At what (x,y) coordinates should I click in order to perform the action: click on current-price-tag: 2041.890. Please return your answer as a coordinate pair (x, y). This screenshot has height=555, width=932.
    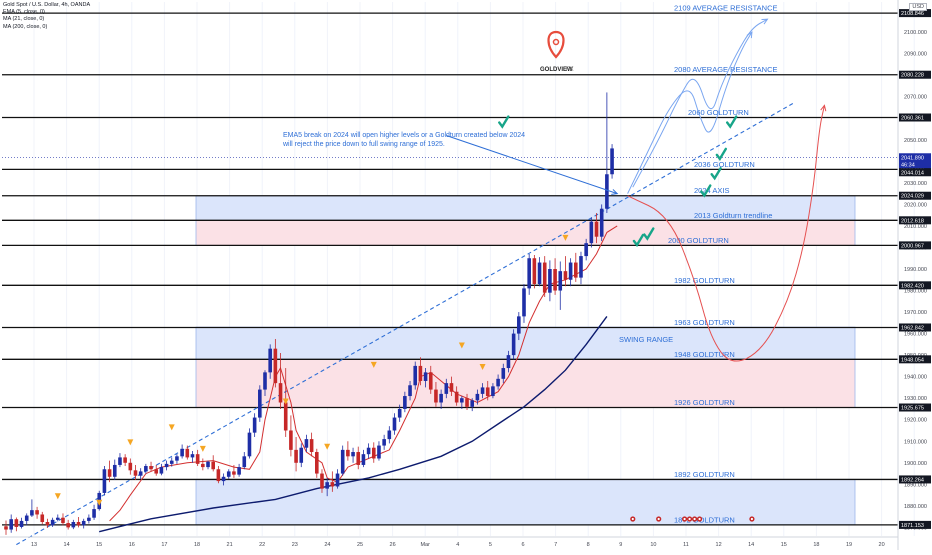
    Looking at the image, I should click on (912, 158).